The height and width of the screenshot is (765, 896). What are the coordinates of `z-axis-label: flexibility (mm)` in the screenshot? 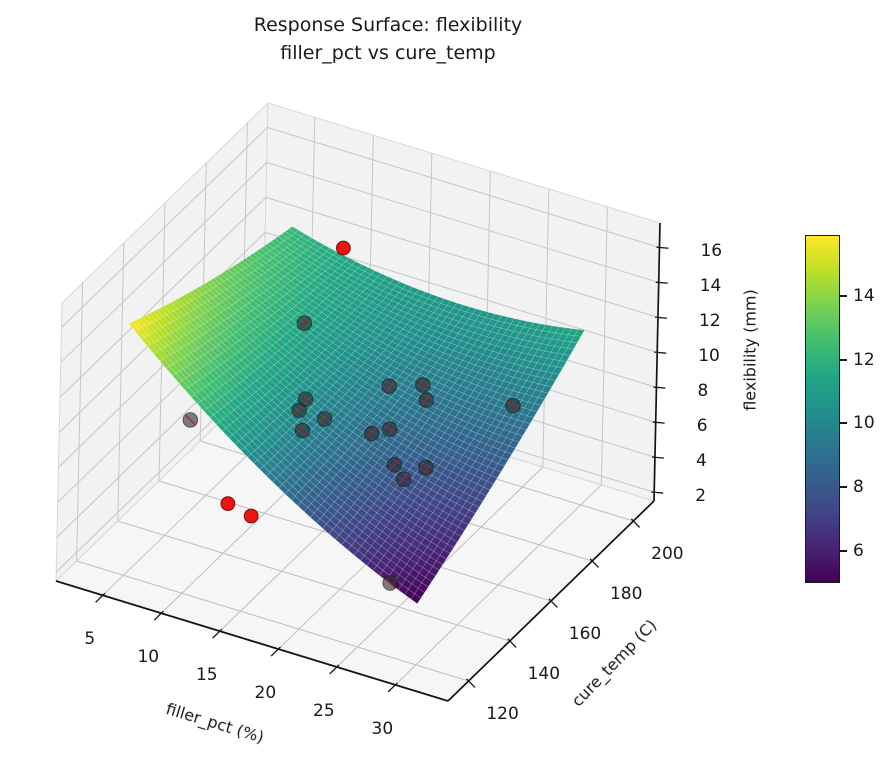 It's located at (750, 350).